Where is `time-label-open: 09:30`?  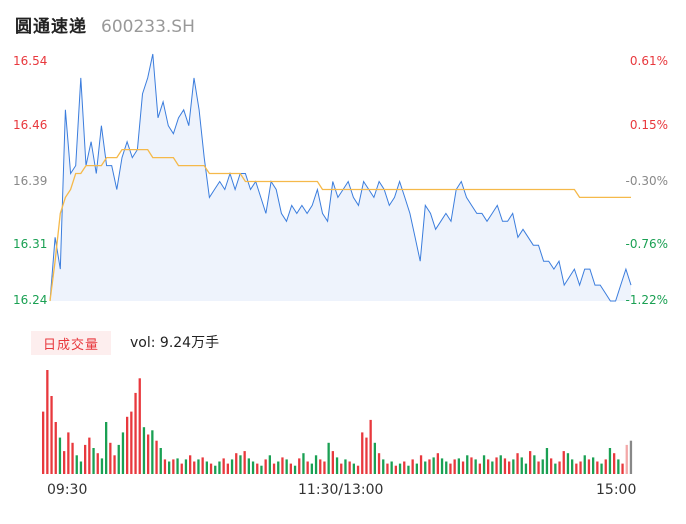
time-label-open: 09:30 is located at coordinates (67, 490).